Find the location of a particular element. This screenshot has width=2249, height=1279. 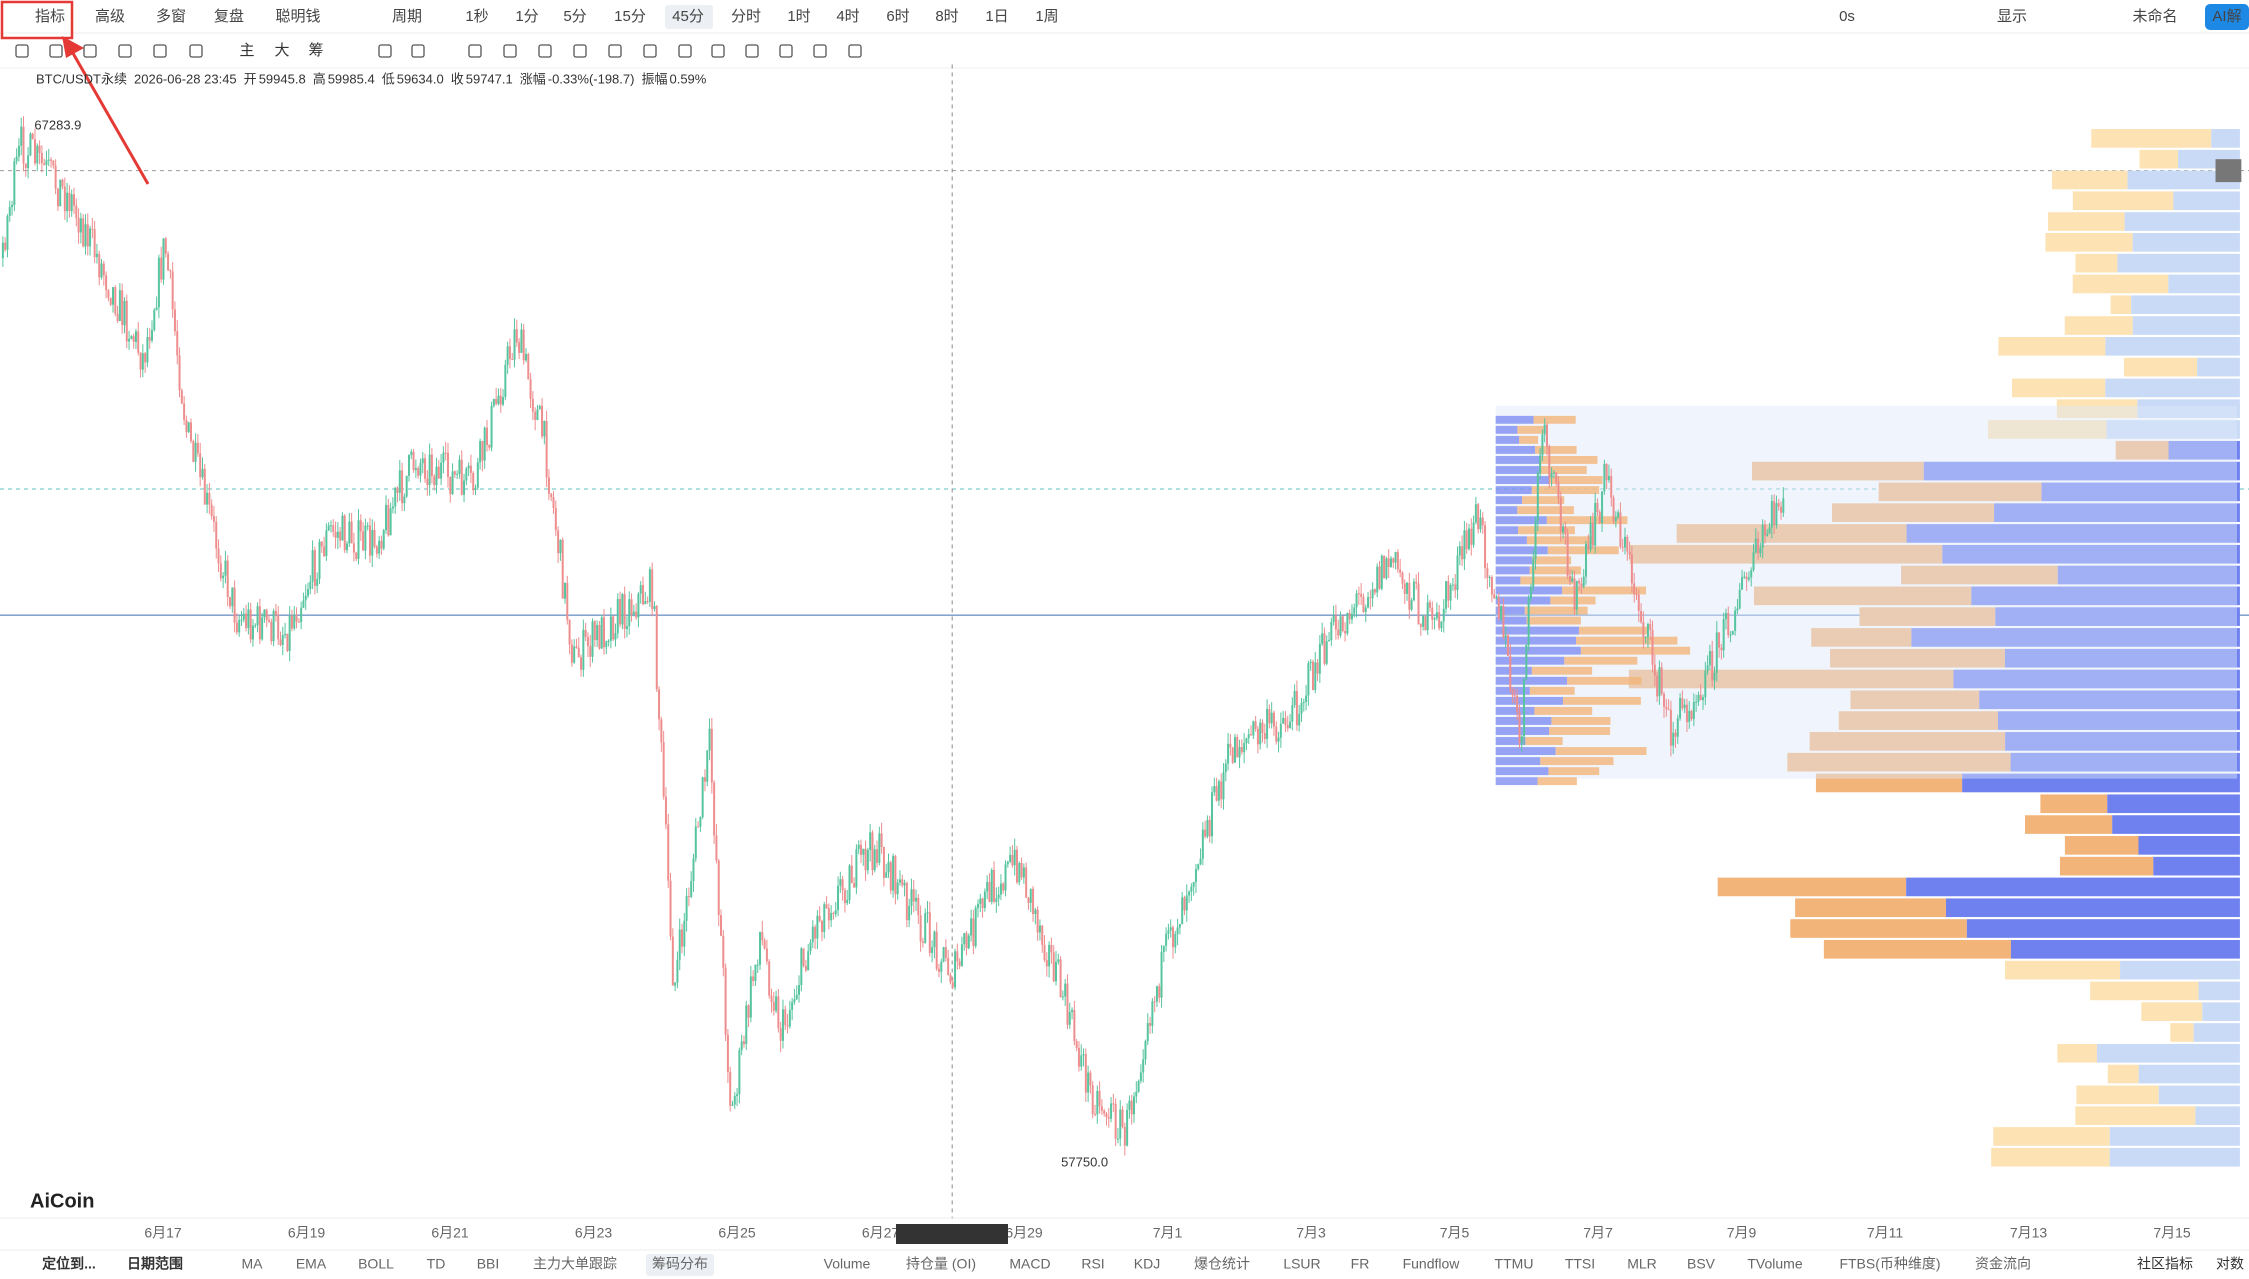

toolbar-item: 0s is located at coordinates (1847, 16).